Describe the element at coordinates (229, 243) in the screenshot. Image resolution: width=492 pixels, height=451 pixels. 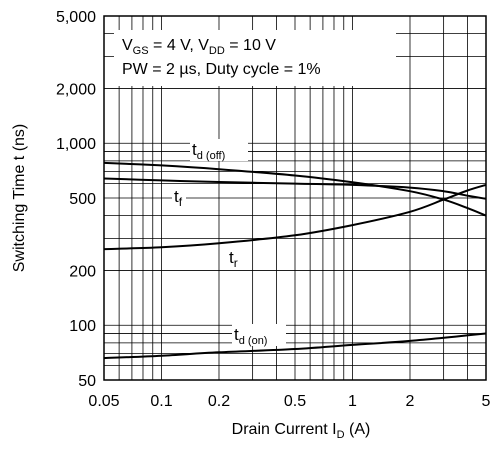
I see `series-labels: td (off) tf tr td (on)` at that location.